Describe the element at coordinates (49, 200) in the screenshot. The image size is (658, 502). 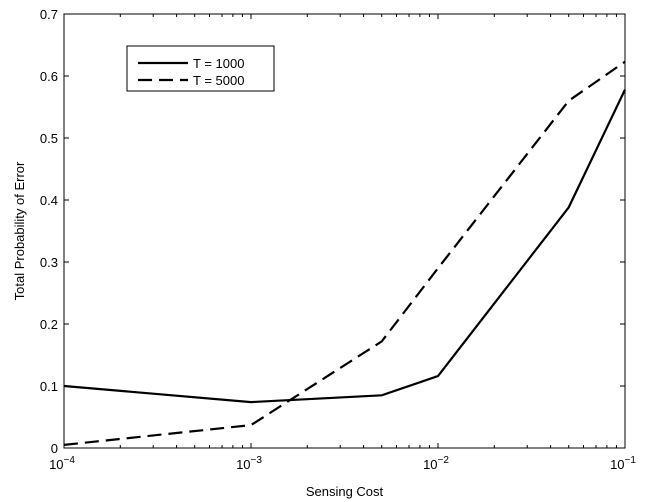
I see `y-tick-label: 0.4` at that location.